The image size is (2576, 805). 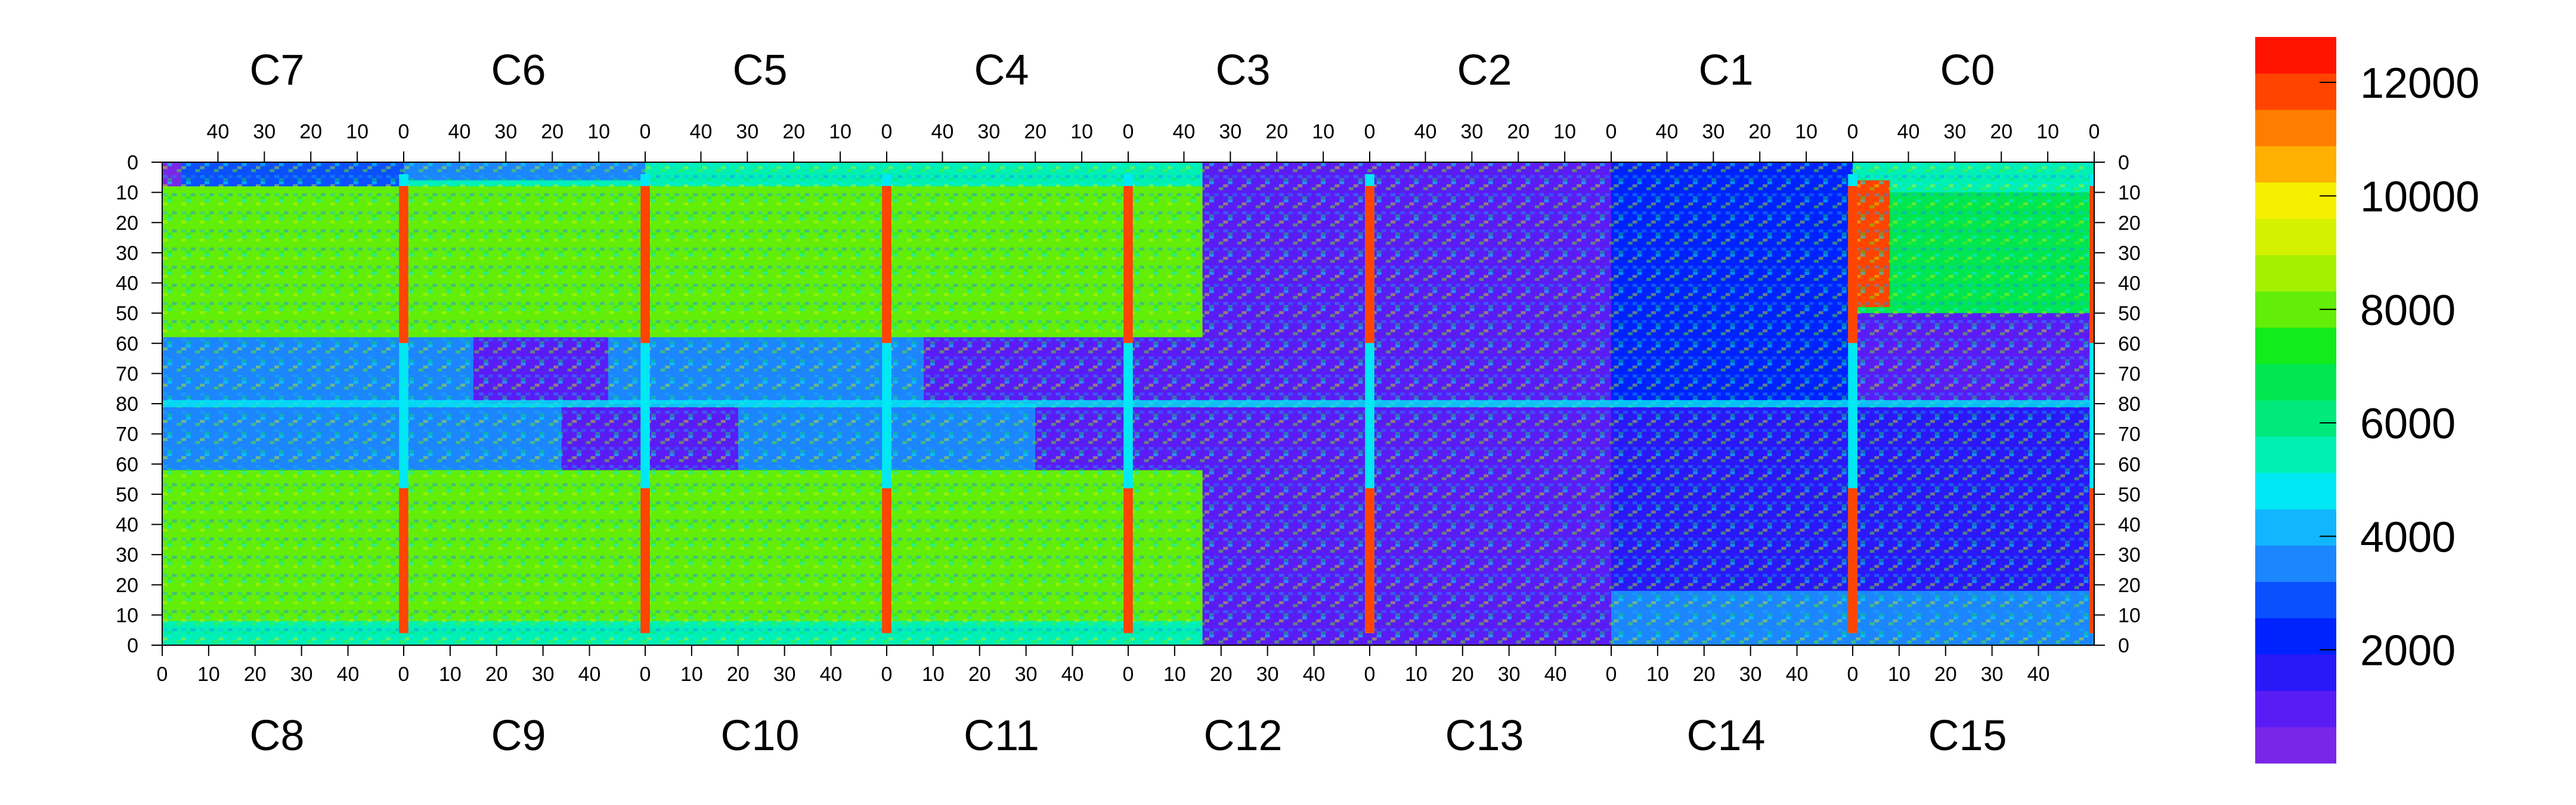 I want to click on right-y-tick-label: 80, so click(x=2129, y=405).